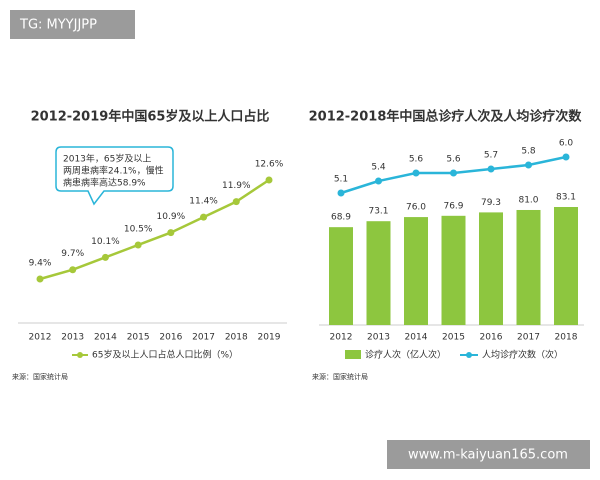  What do you see at coordinates (566, 144) in the screenshot?
I see `value-label: 6.0` at bounding box center [566, 144].